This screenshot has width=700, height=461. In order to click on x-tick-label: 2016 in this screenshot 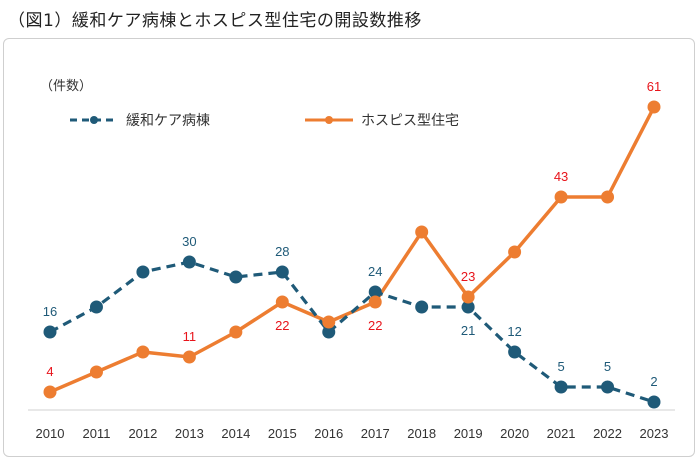, I will do `click(328, 433)`.